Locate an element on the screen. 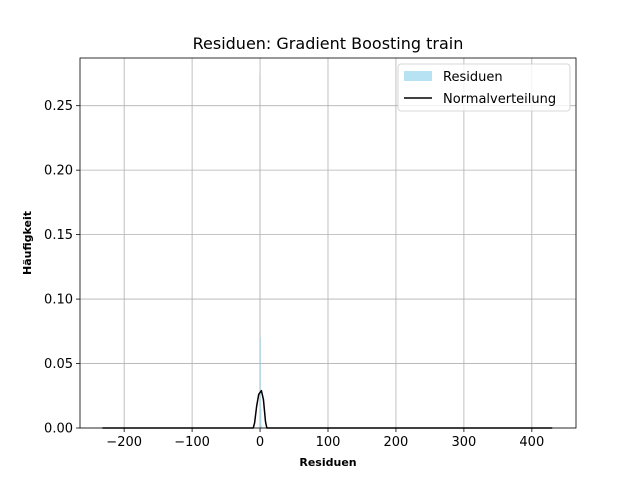 Image resolution: width=640 pixels, height=480 pixels. legend-box is located at coordinates (484, 87).